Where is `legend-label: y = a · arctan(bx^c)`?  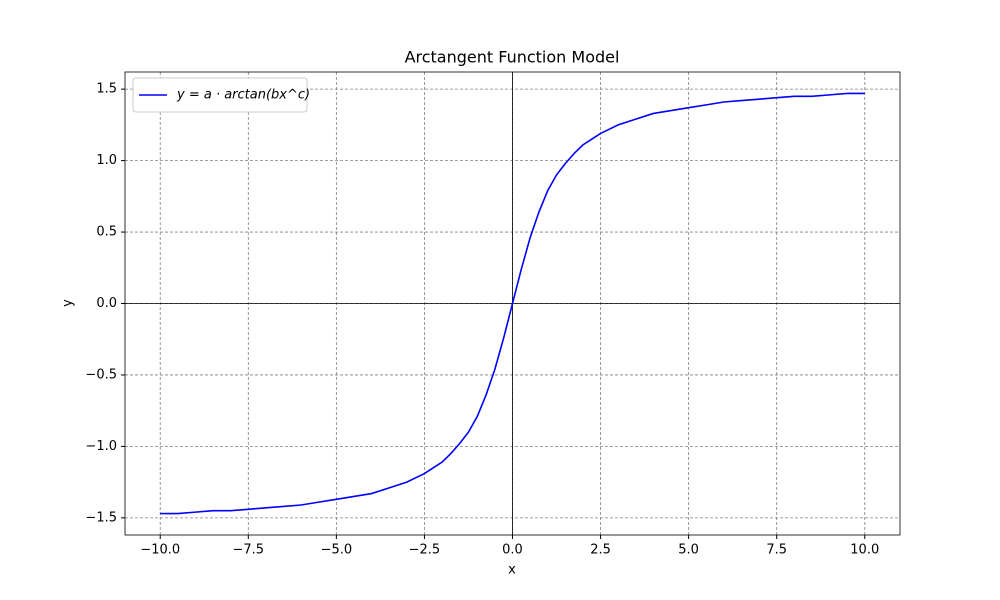
legend-label: y = a · arctan(bx^c) is located at coordinates (243, 95).